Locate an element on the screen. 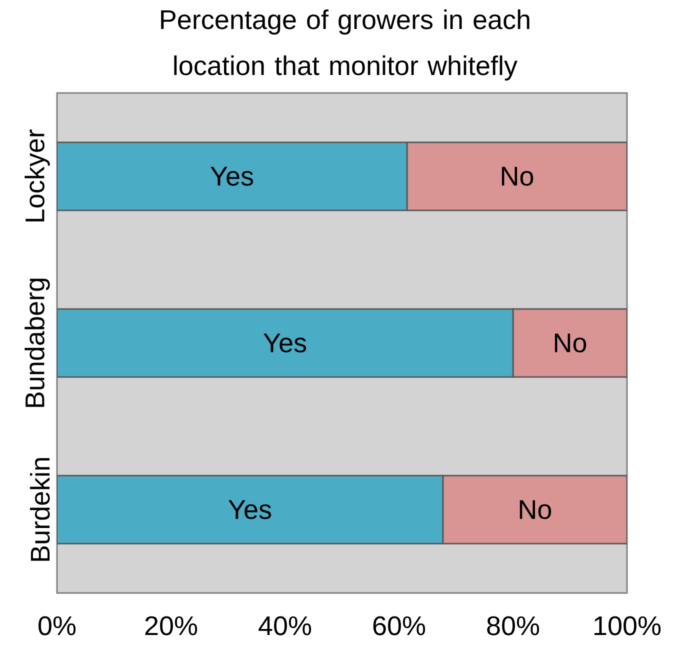  x-tick-label: 100% is located at coordinates (627, 626).